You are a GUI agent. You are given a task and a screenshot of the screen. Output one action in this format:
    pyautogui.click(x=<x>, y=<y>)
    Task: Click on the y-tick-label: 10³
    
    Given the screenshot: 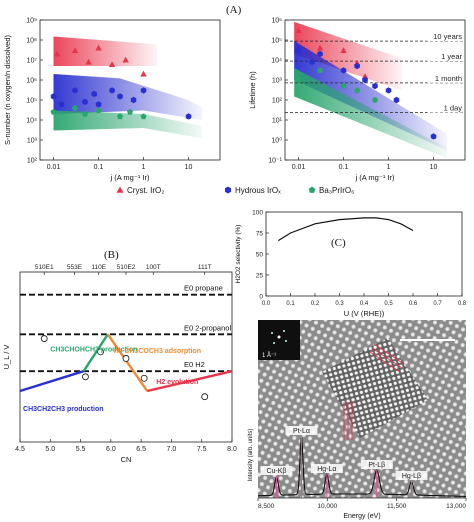 What is the action you would take?
    pyautogui.click(x=277, y=81)
    